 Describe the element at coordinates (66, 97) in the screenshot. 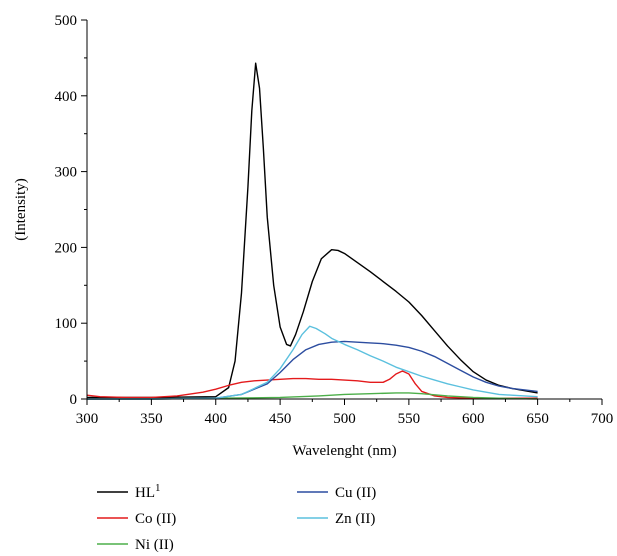

I see `y-tick-label: 400` at that location.